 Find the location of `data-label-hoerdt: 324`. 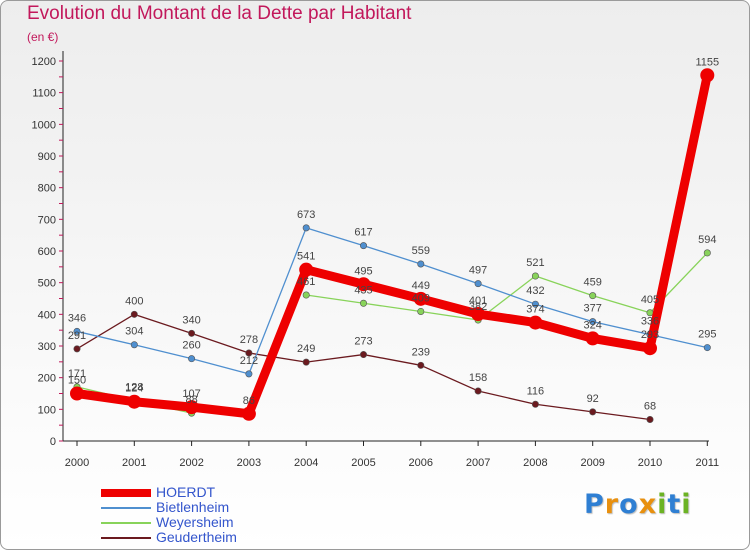

data-label-hoerdt: 324 is located at coordinates (593, 325).